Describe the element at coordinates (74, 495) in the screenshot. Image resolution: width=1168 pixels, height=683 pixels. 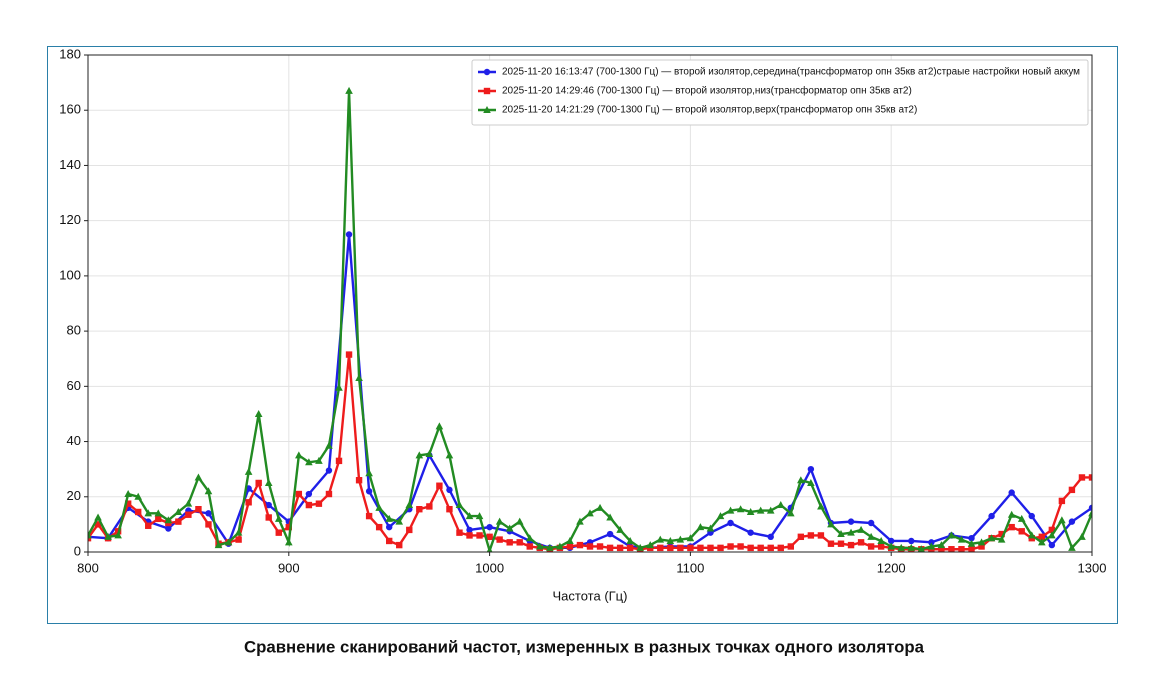
I see `y-tick-label: 20` at that location.